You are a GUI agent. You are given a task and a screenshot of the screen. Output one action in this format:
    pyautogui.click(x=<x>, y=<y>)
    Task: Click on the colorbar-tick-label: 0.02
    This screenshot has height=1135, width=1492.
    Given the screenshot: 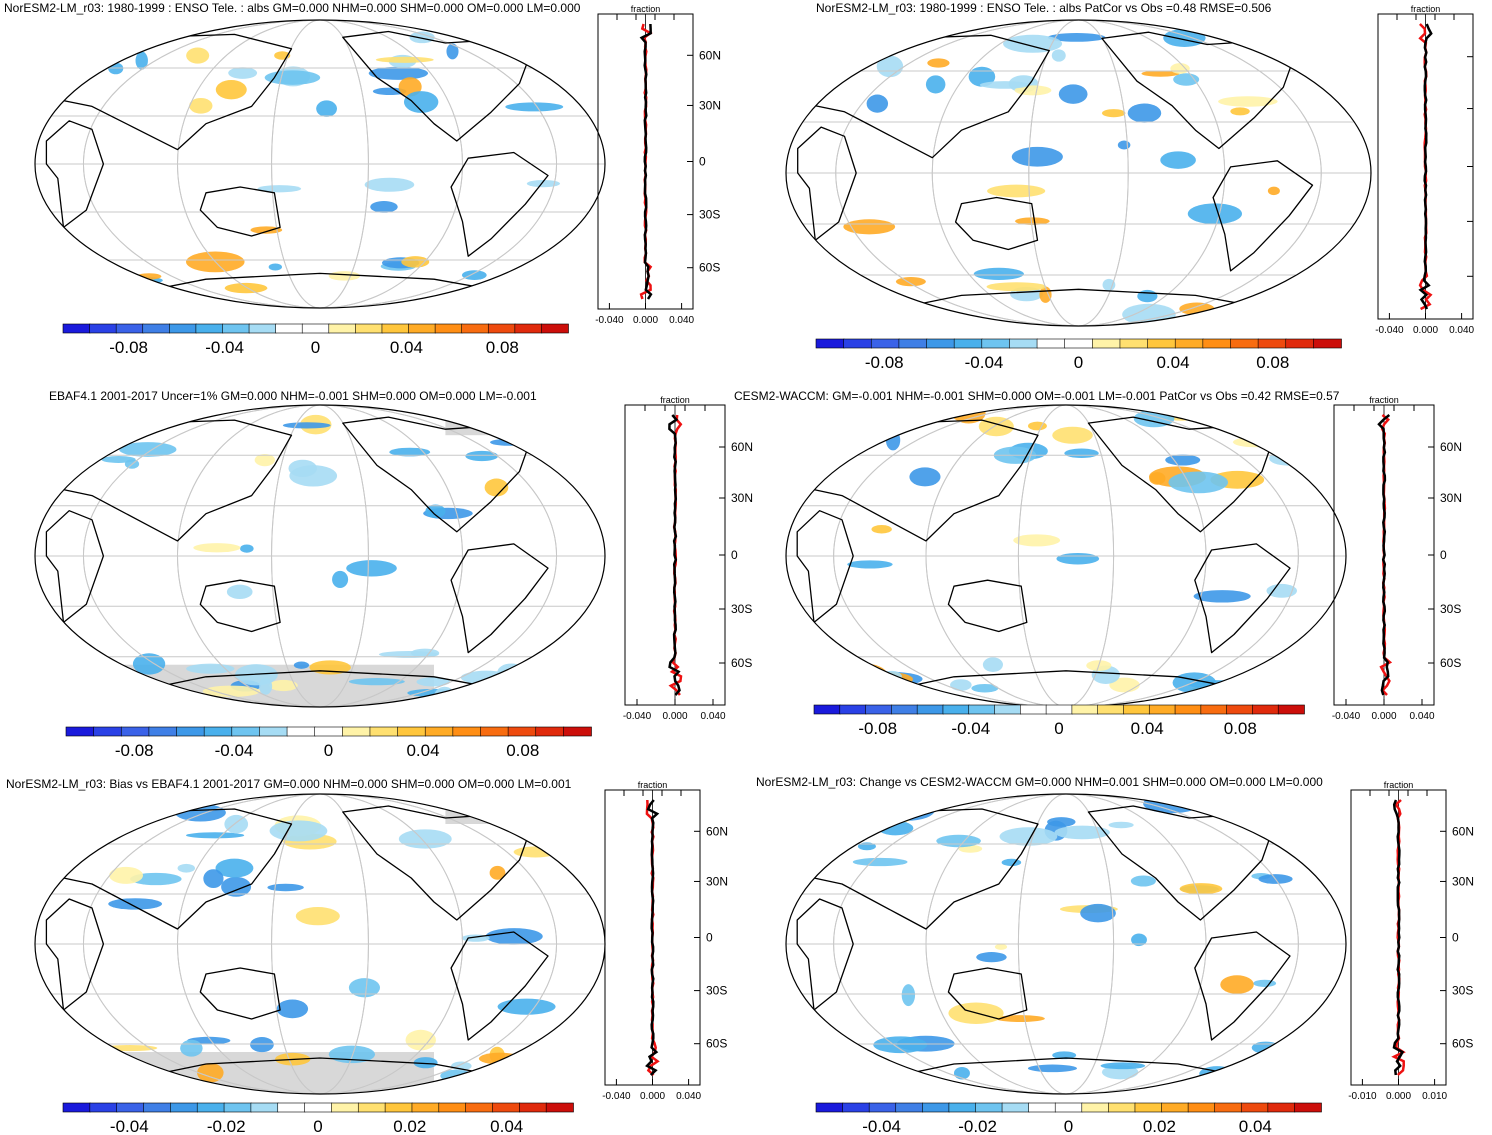 What is the action you would take?
    pyautogui.click(x=1159, y=1126)
    